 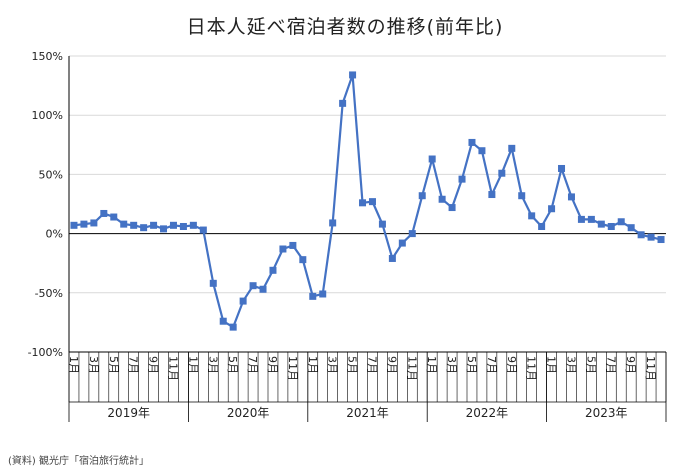 I want to click on year-label: 2021年, so click(x=367, y=413).